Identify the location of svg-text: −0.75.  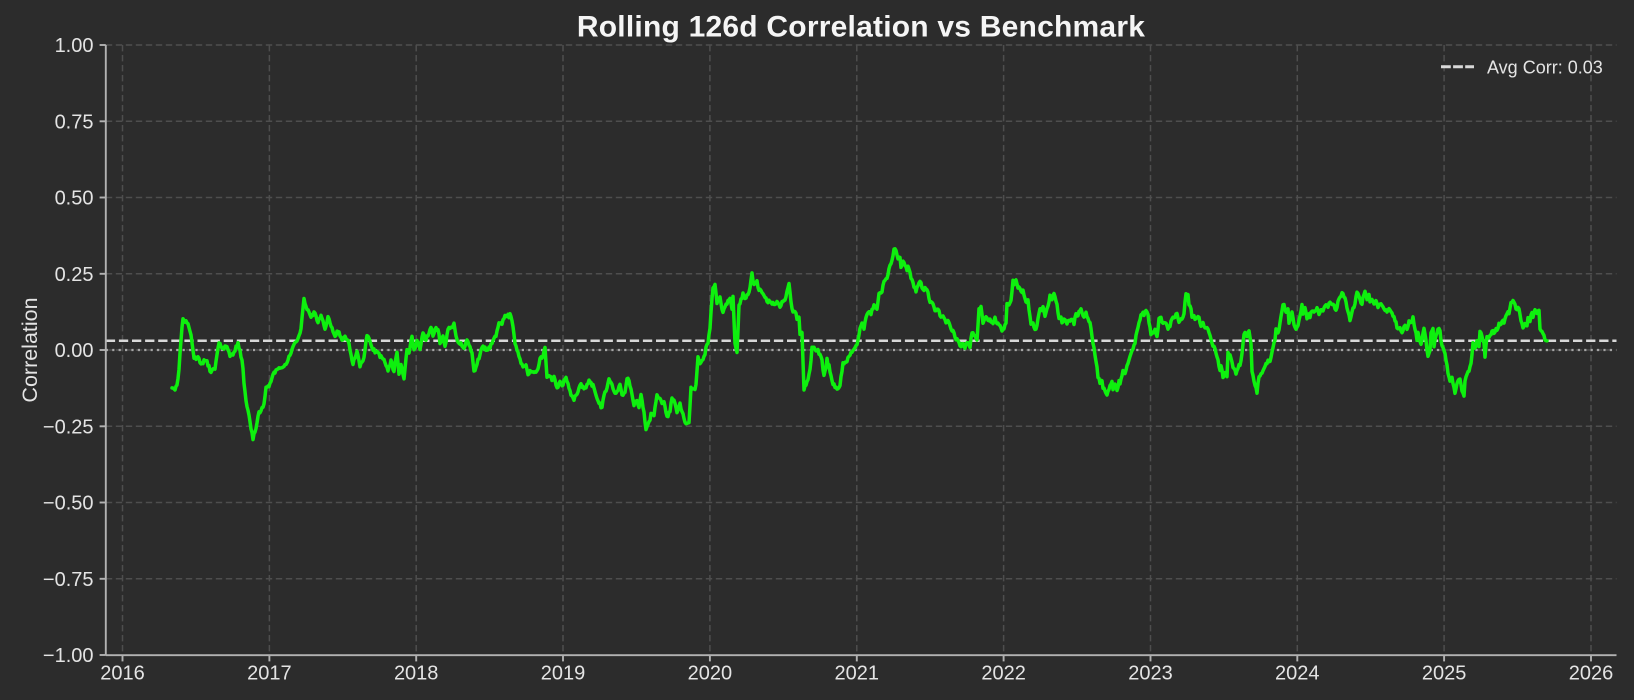
(68, 580).